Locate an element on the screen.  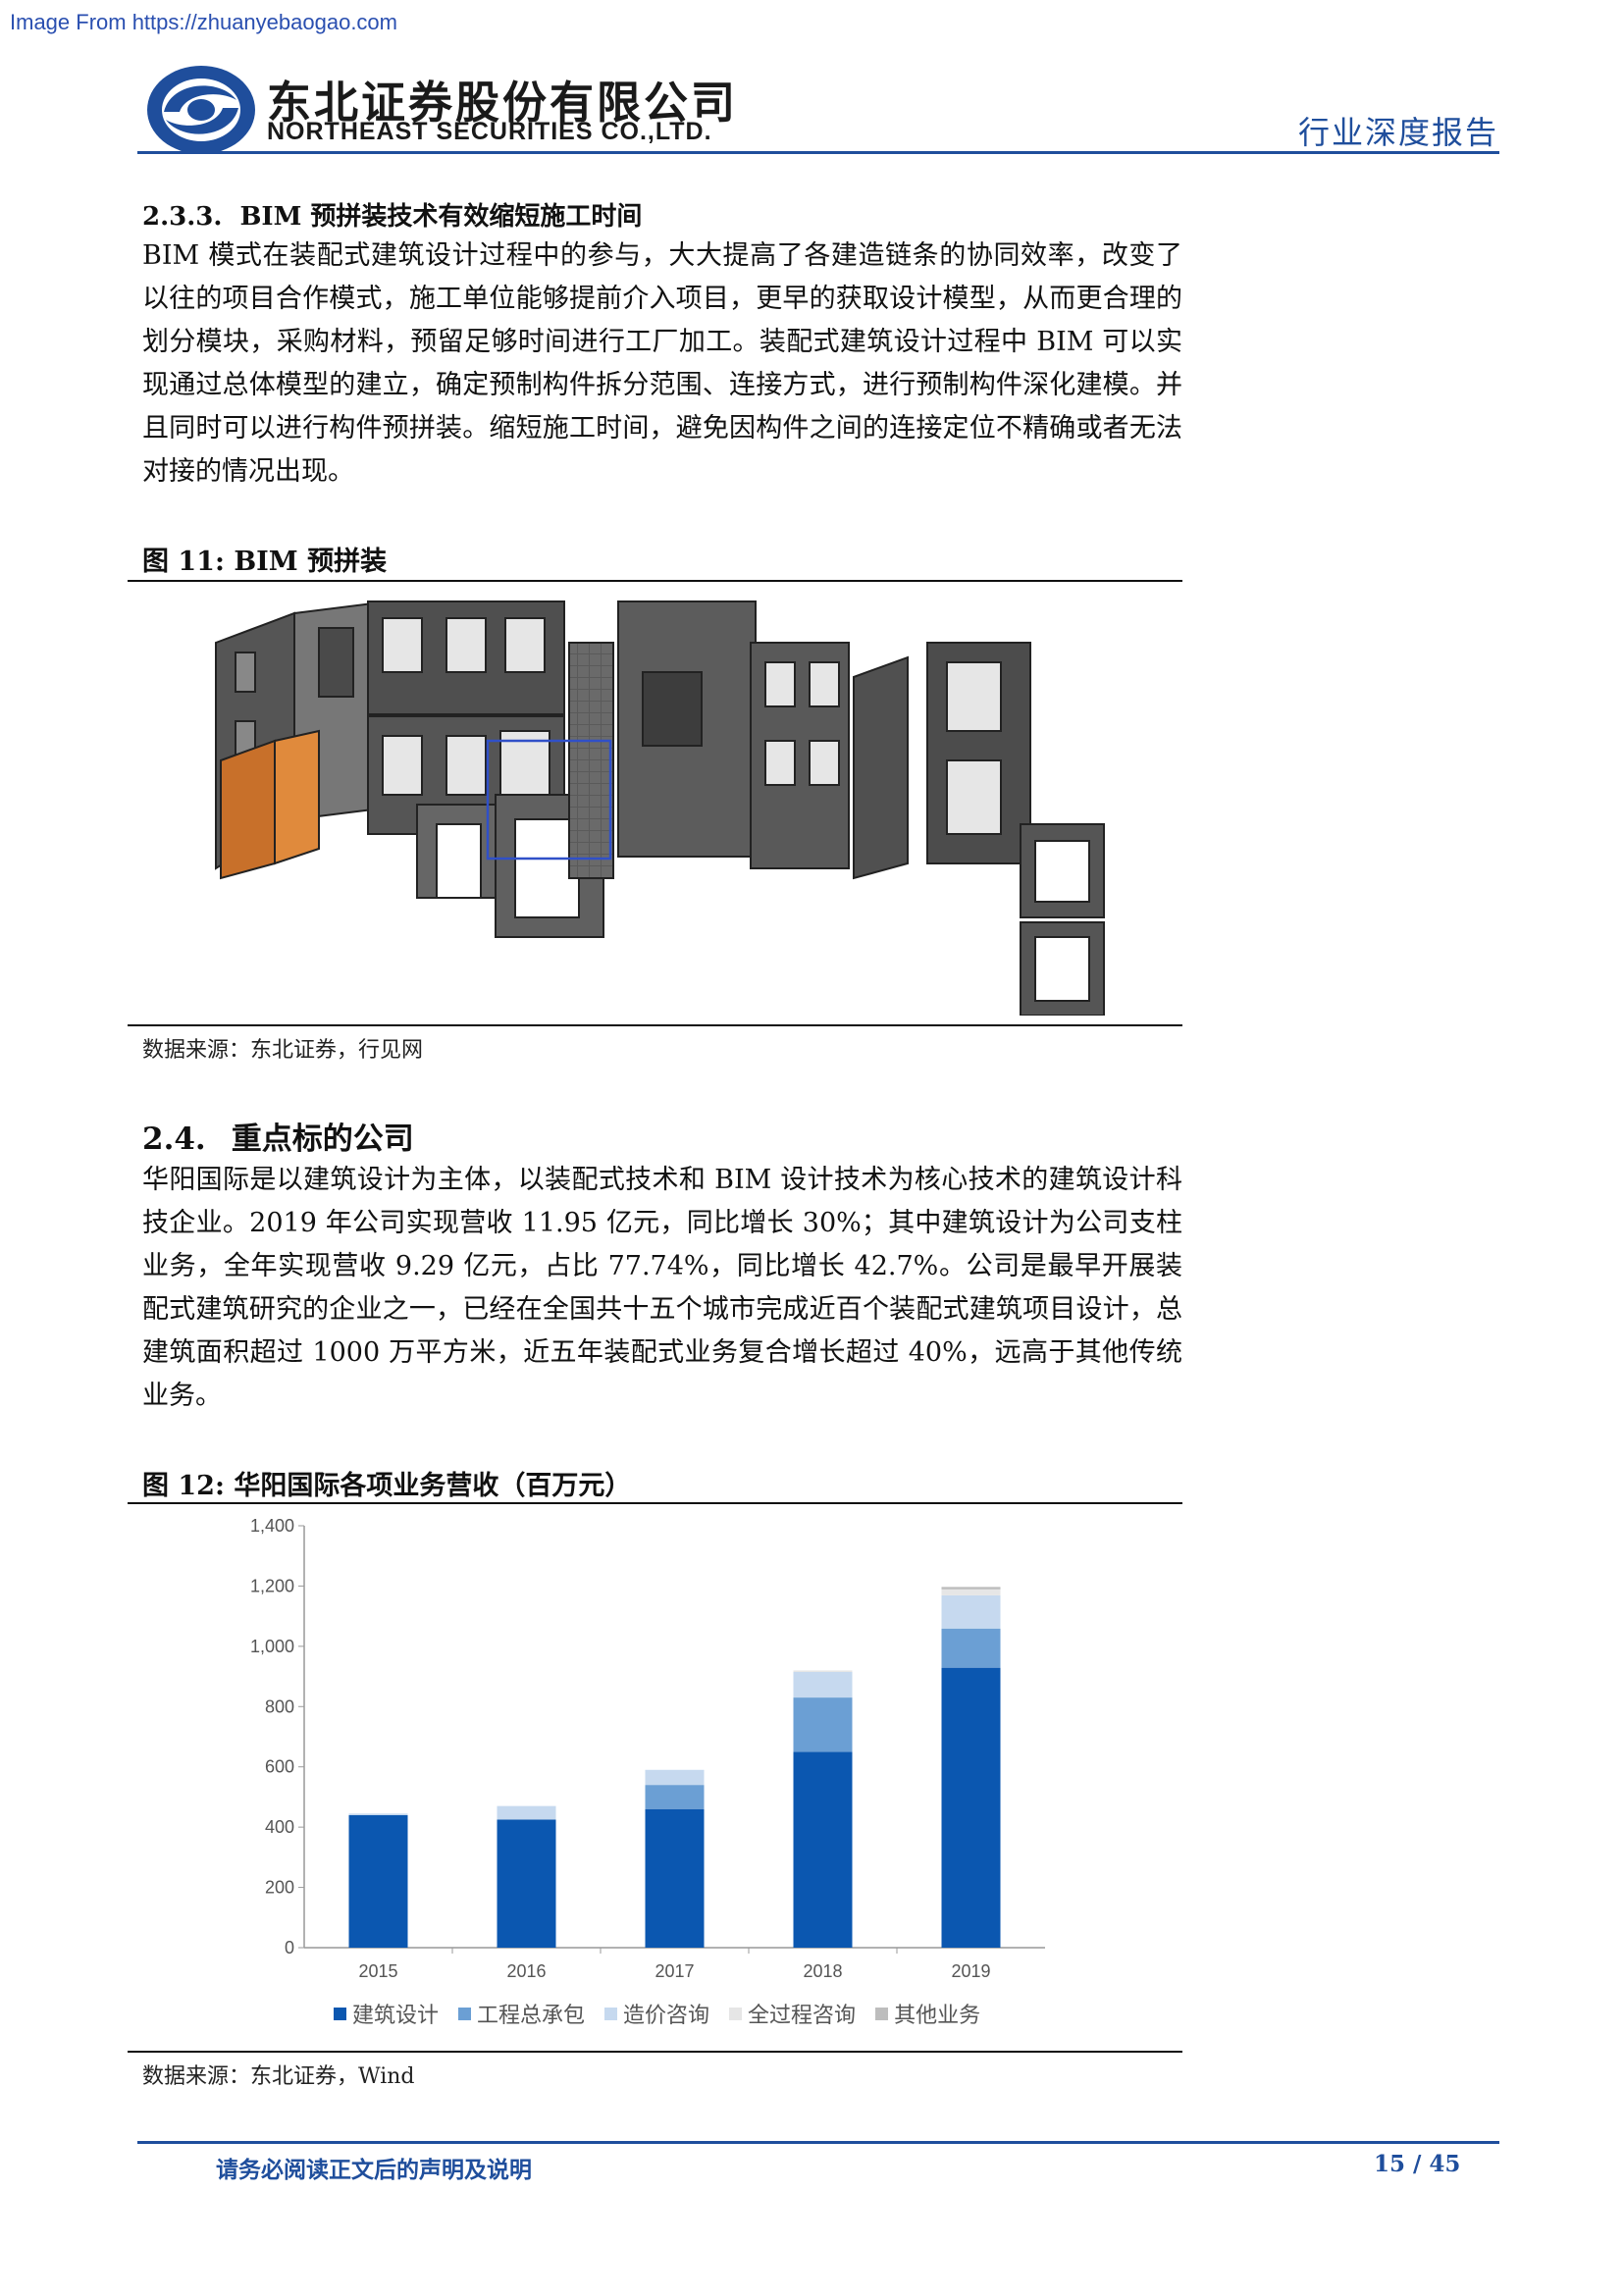
y-tick-label: 1,000 is located at coordinates (272, 1646).